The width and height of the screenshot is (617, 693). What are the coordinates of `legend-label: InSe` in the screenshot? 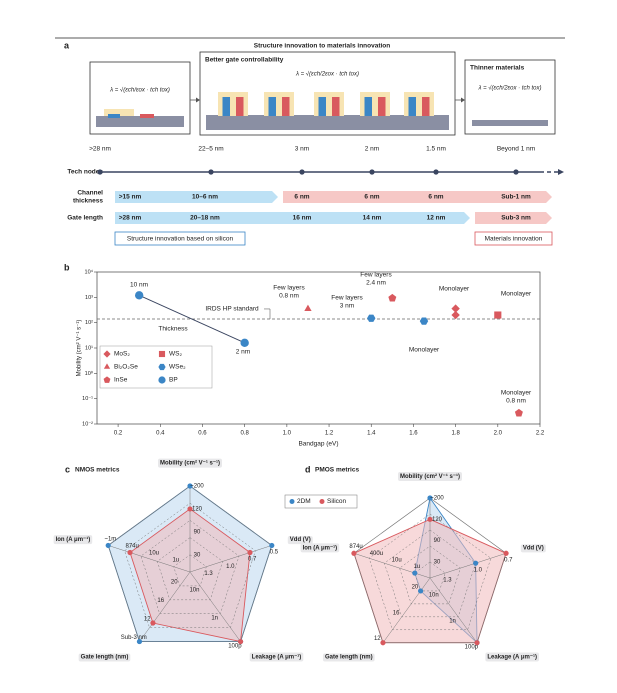 It's located at (121, 380).